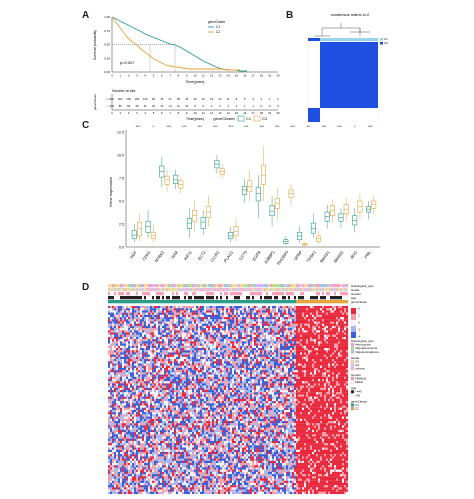  What do you see at coordinates (262, 113) in the screenshot?
I see `risk-x-tick: 18` at bounding box center [262, 113].